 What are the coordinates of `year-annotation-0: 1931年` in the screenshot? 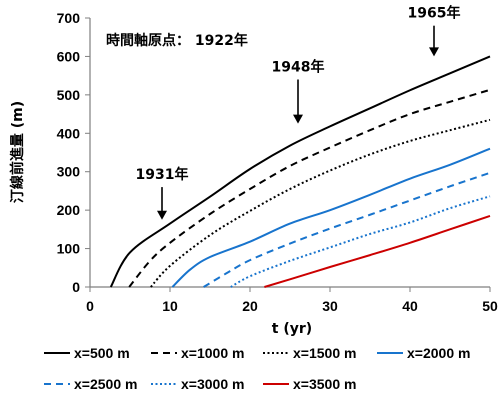 It's located at (162, 174).